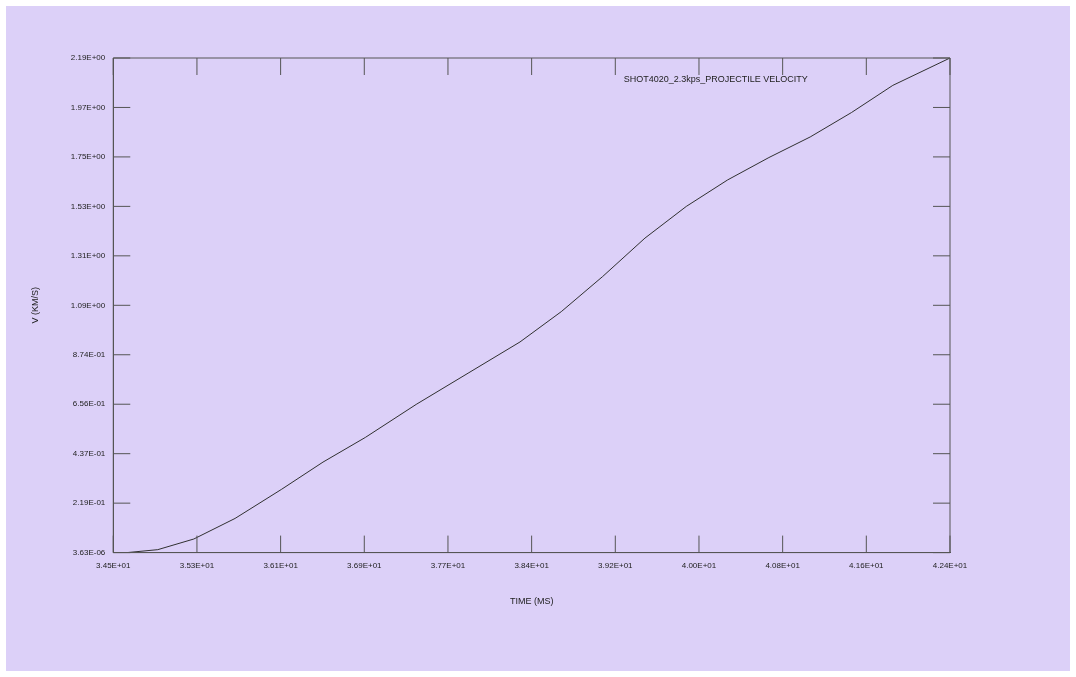  What do you see at coordinates (89, 552) in the screenshot?
I see `y-tick-label: 3.63E-06` at bounding box center [89, 552].